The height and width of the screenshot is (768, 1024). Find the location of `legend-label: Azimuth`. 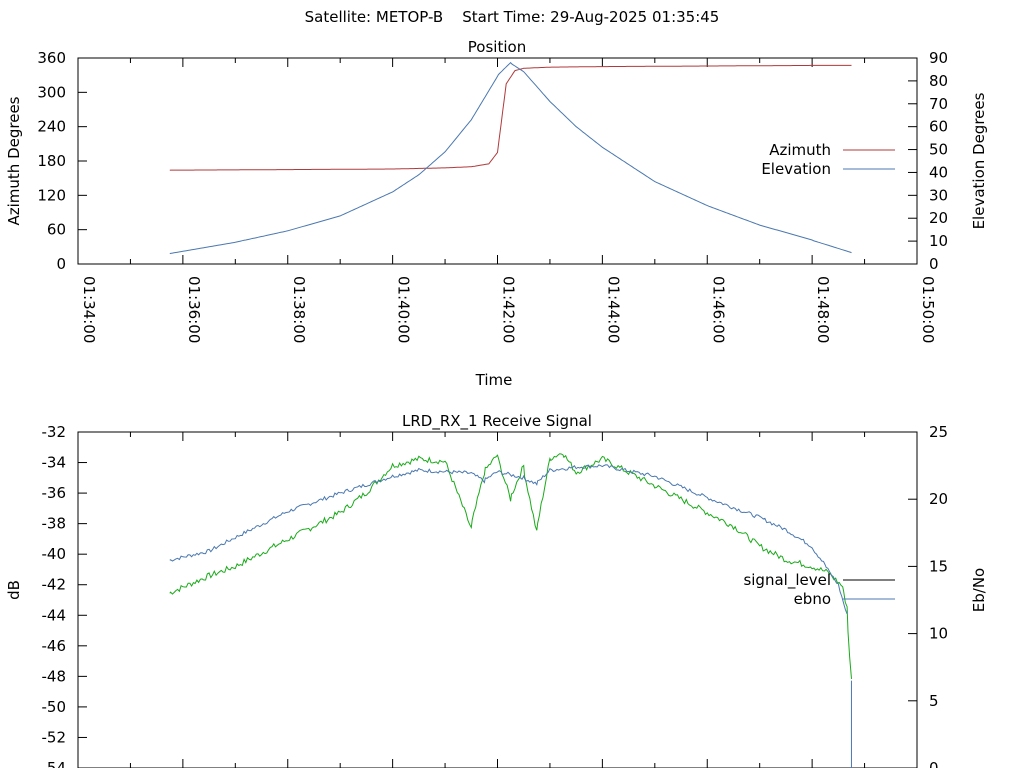

legend-label: Azimuth is located at coordinates (800, 150).